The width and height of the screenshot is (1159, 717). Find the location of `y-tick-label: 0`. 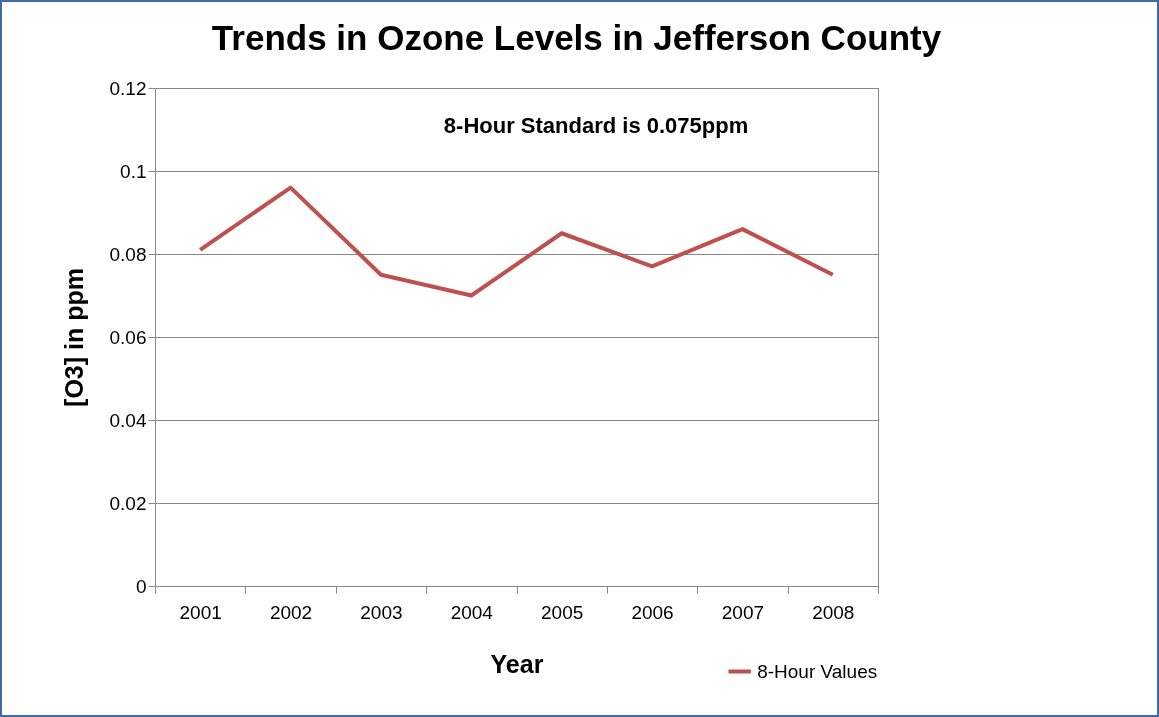

y-tick-label: 0 is located at coordinates (141, 586).